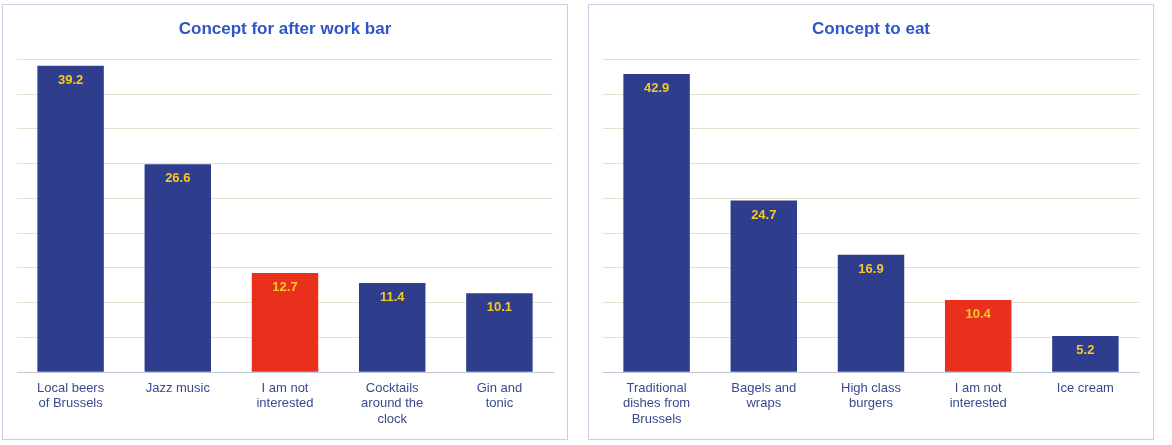 This screenshot has height=445, width=1172. What do you see at coordinates (871, 395) in the screenshot?
I see `x-tick-label: High class burgers` at bounding box center [871, 395].